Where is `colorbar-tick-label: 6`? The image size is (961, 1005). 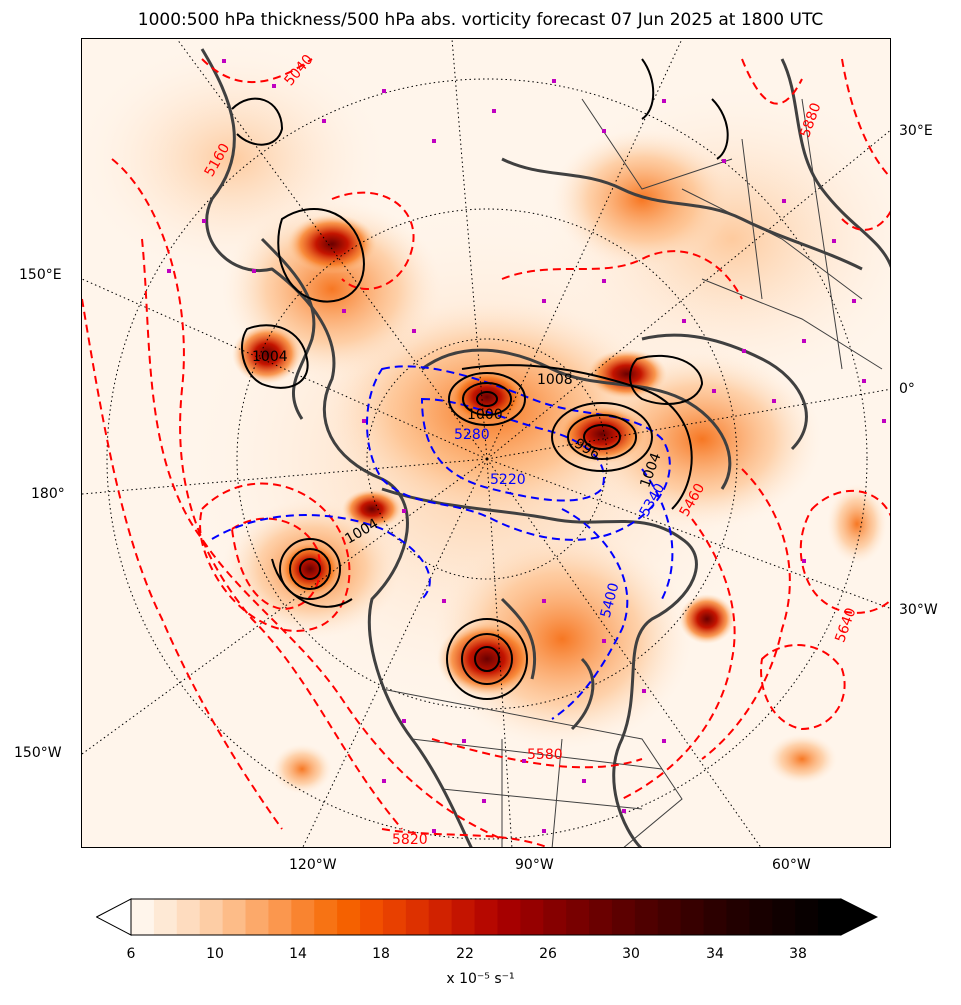
colorbar-tick-label: 6 is located at coordinates (131, 954).